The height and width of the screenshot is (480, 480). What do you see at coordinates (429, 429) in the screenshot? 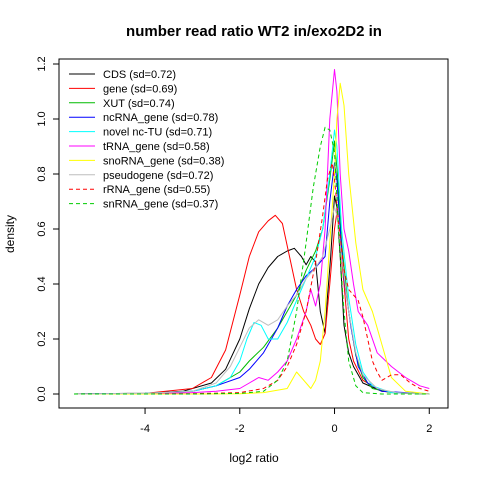
I see `x-tick-label: 2` at bounding box center [429, 429].